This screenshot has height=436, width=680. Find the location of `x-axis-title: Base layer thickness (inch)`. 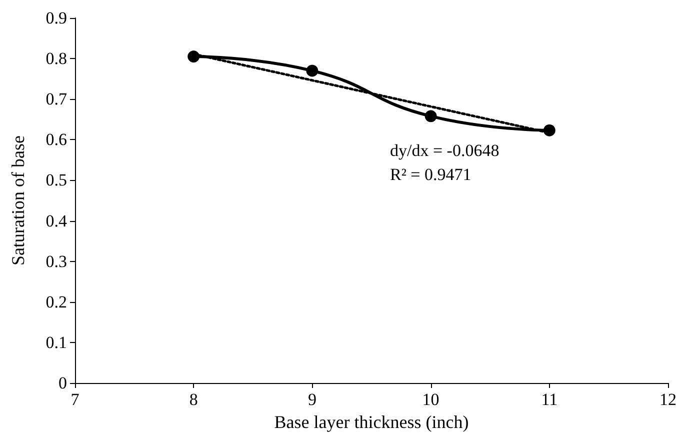

x-axis-title: Base layer thickness (inch) is located at coordinates (371, 422).